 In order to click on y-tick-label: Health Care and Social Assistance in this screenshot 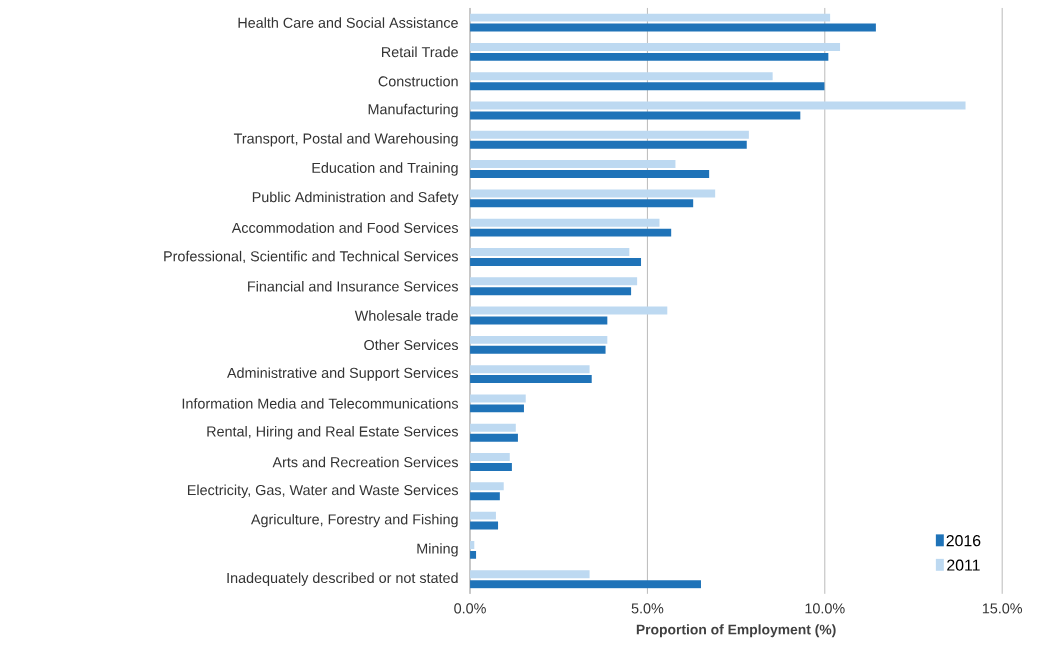, I will do `click(348, 22)`.